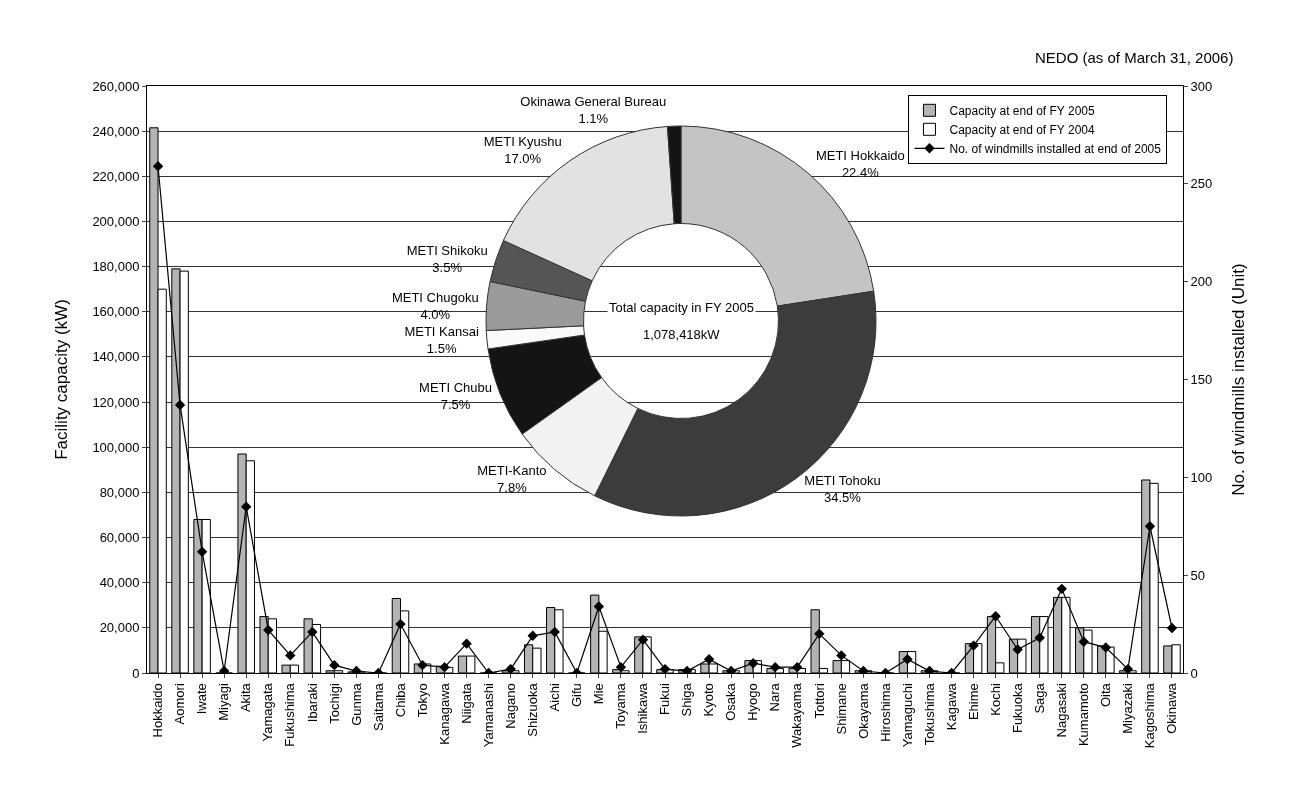 The height and width of the screenshot is (789, 1292). Describe the element at coordinates (447, 251) in the screenshot. I see `slice-label: METI Shikoku` at that location.